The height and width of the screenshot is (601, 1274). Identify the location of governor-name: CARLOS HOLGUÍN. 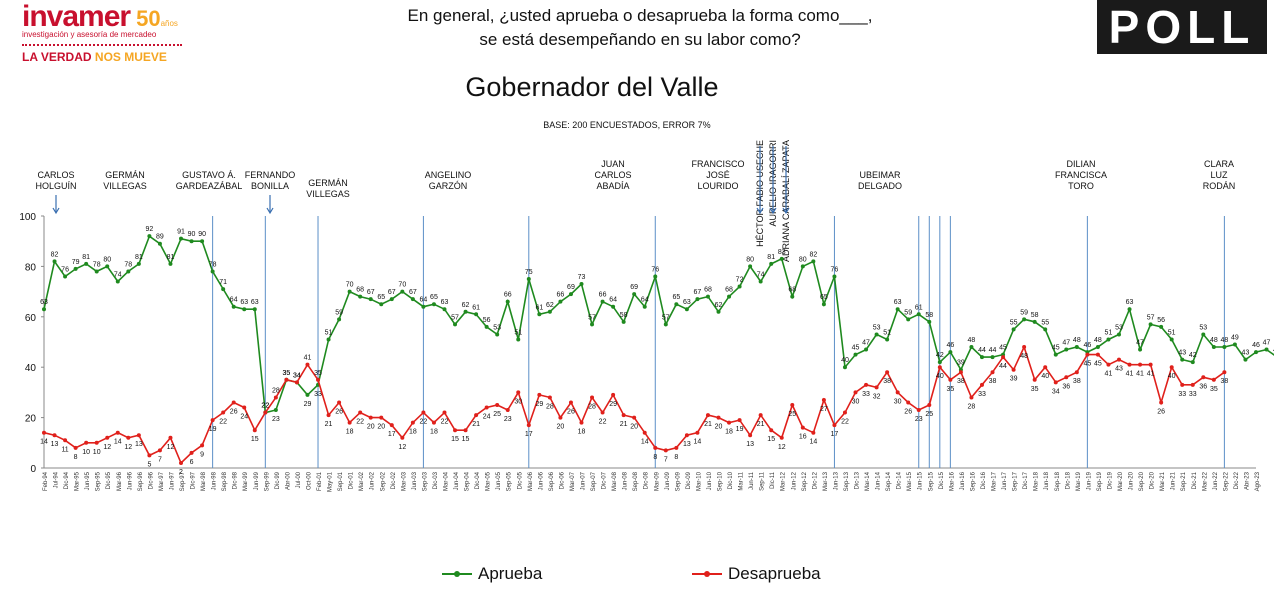
(55, 180).